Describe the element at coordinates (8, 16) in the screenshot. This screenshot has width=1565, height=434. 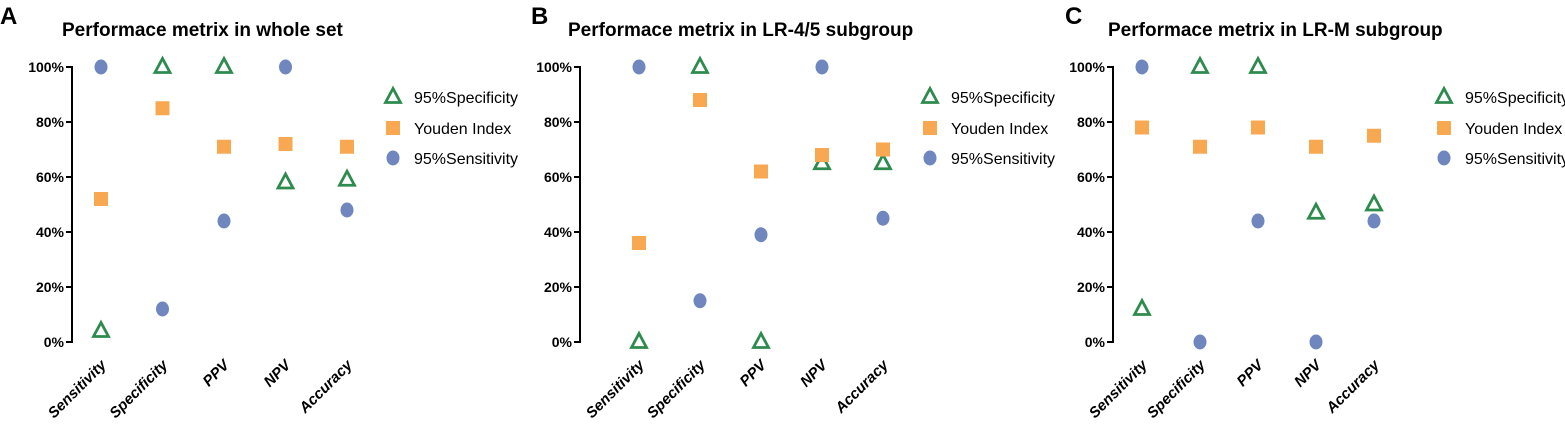
I see `panel-letter: A` at that location.